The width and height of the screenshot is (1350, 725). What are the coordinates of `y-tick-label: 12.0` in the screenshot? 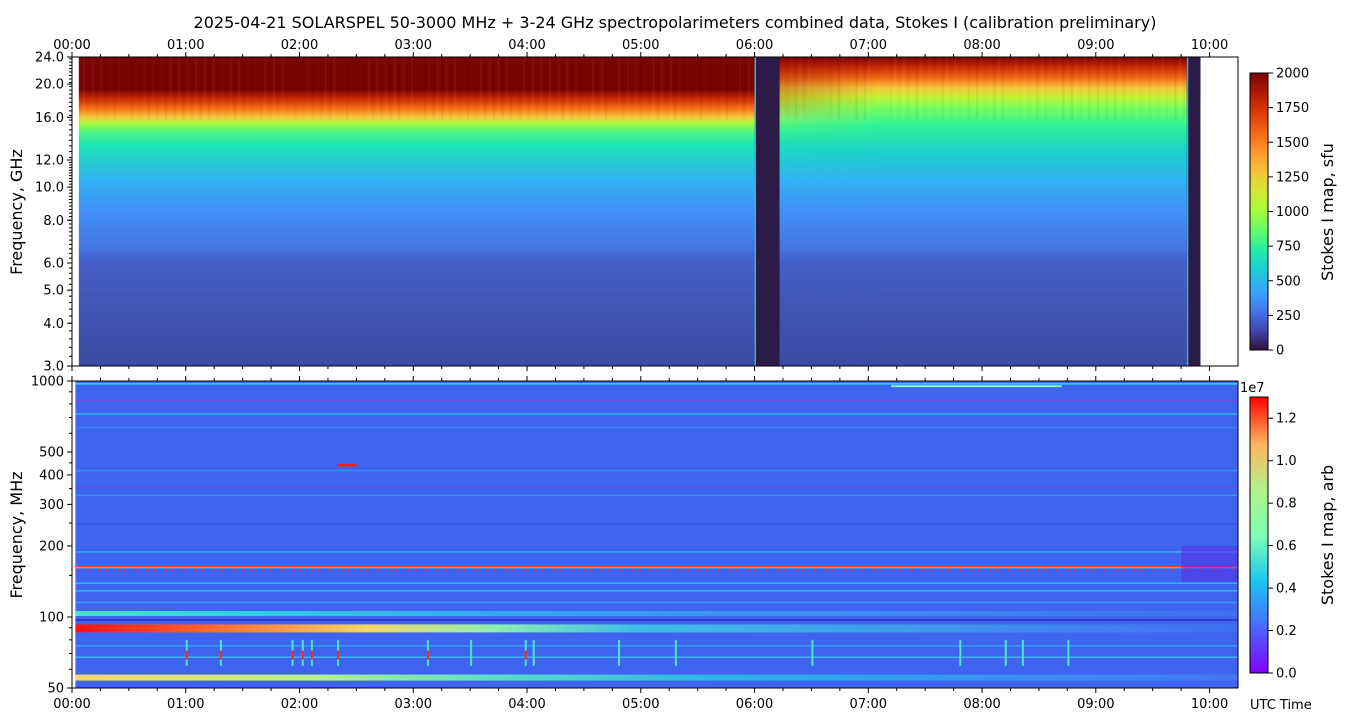 It's located at (49, 161).